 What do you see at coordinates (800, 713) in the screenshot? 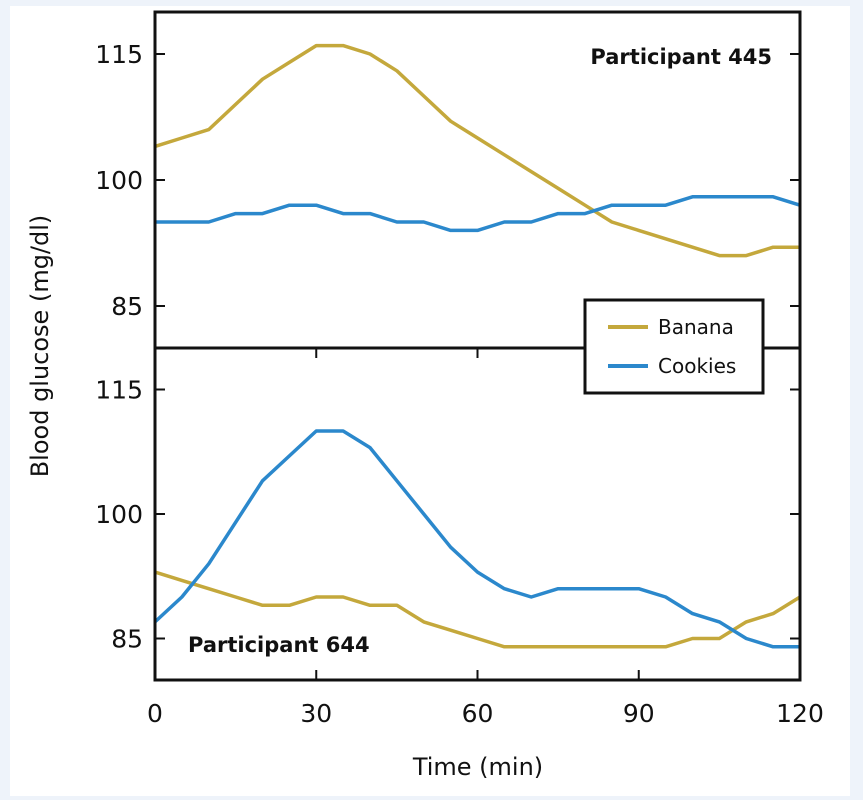
I see `x-tick-label: 120` at bounding box center [800, 713].